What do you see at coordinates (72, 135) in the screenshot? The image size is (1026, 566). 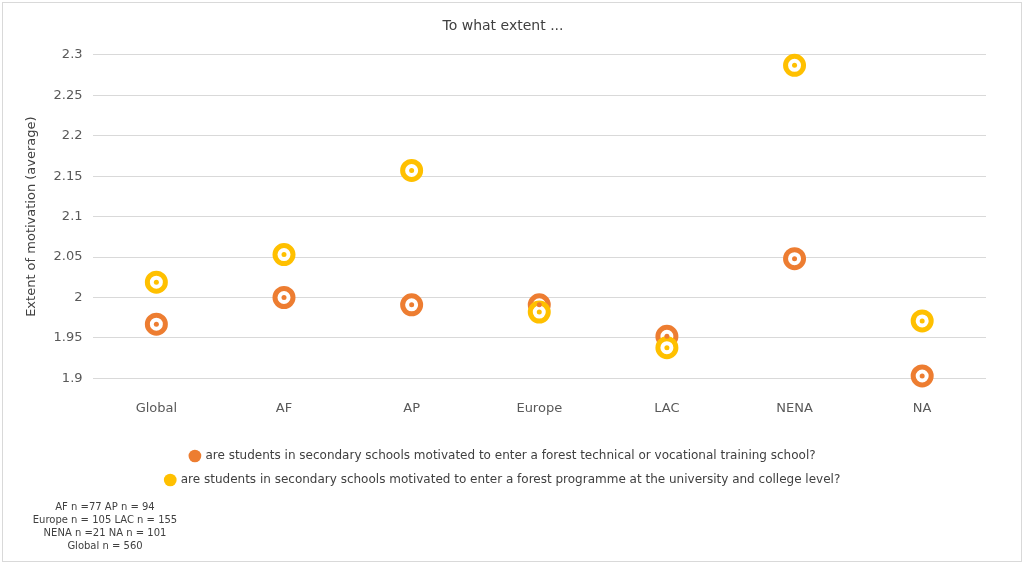 I see `y-tick-label: 2.2` at bounding box center [72, 135].